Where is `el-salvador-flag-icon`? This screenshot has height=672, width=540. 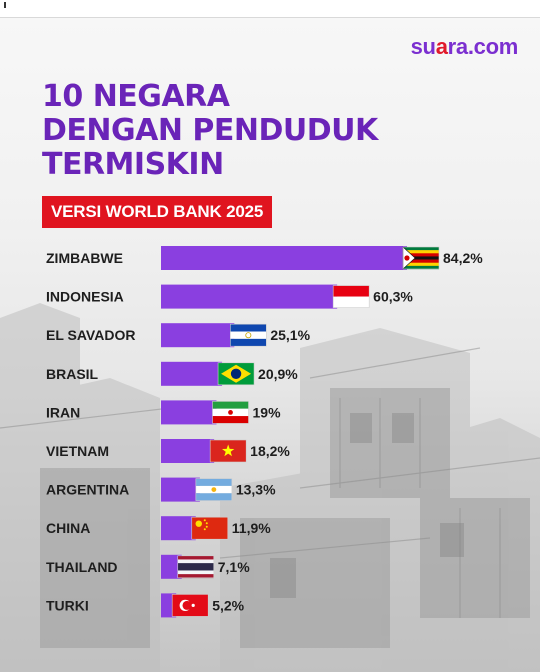 el-salvador-flag-icon is located at coordinates (248, 335).